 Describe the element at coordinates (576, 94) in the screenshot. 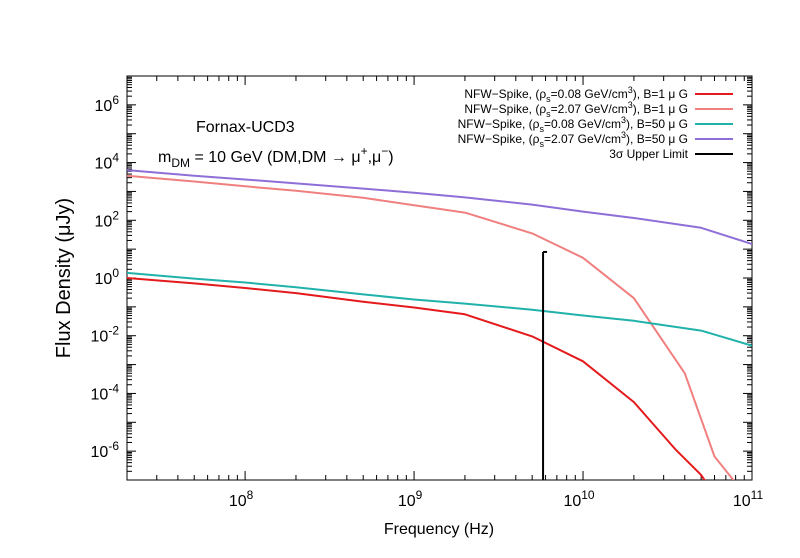

I see `legend-label-1: NFW−Spike, (ρs=0.08 GeV/cm3), B=1 μ G` at that location.